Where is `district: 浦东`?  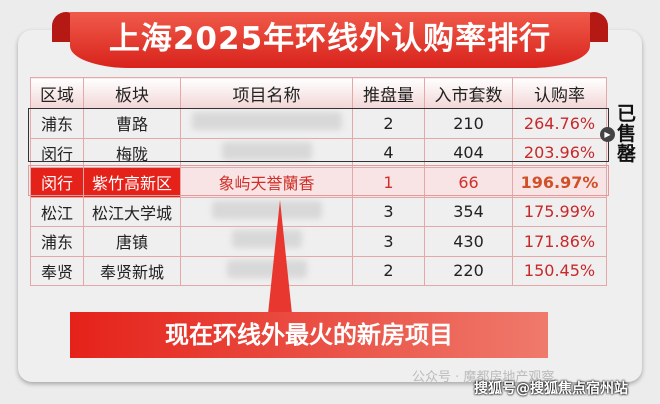
district: 浦东 is located at coordinates (57, 241).